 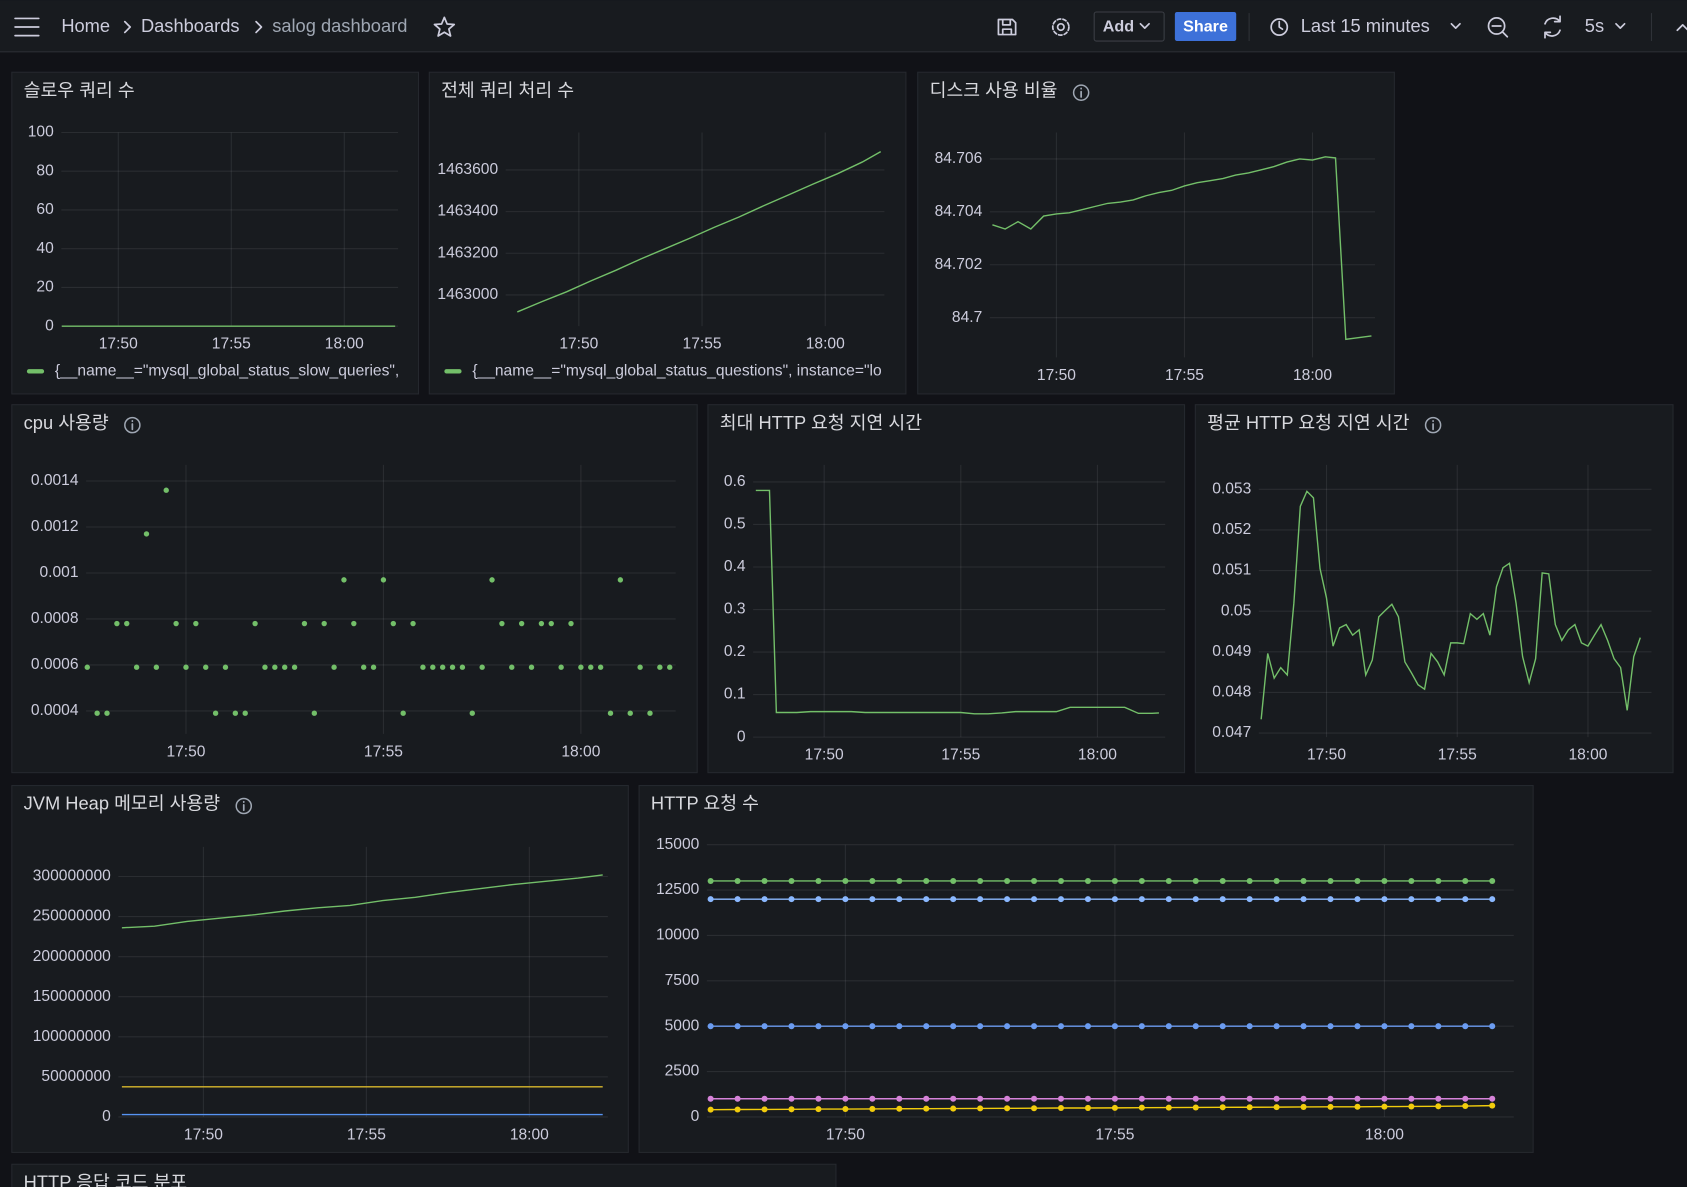 What do you see at coordinates (27, 27) in the screenshot?
I see `menu-button` at bounding box center [27, 27].